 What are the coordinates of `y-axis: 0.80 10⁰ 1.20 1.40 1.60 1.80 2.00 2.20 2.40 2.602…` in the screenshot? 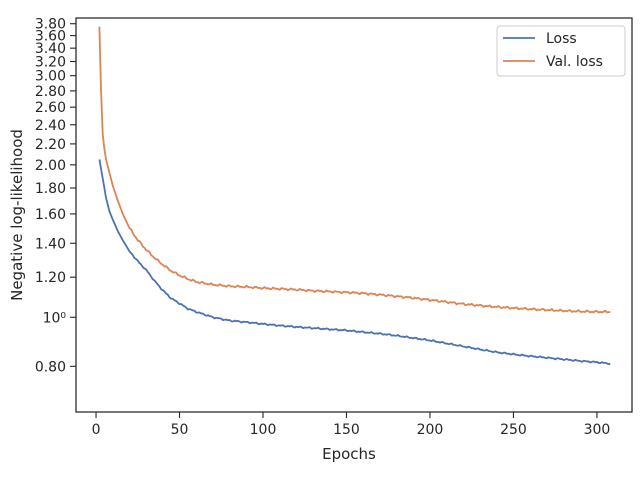 It's located at (55, 196).